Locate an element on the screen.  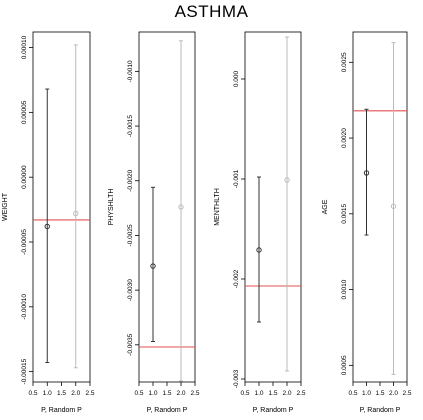
y-tick-label: 0.0005 is located at coordinates (344, 365).